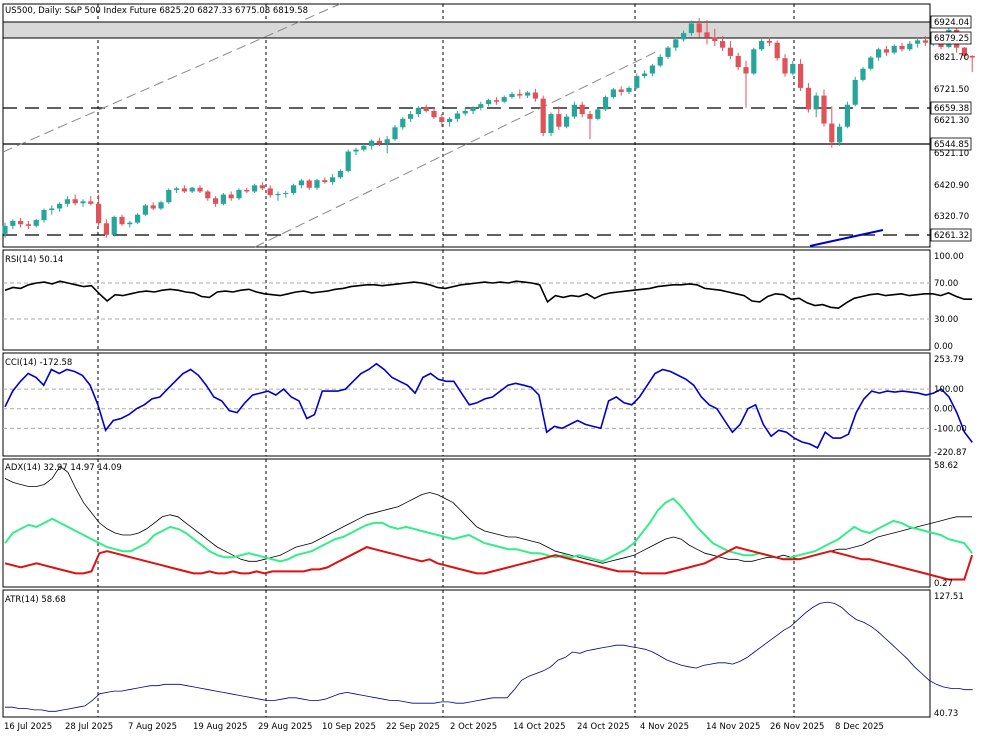  Describe the element at coordinates (859, 727) in the screenshot. I see `date-axis-label: 8 Dec 2025` at that location.